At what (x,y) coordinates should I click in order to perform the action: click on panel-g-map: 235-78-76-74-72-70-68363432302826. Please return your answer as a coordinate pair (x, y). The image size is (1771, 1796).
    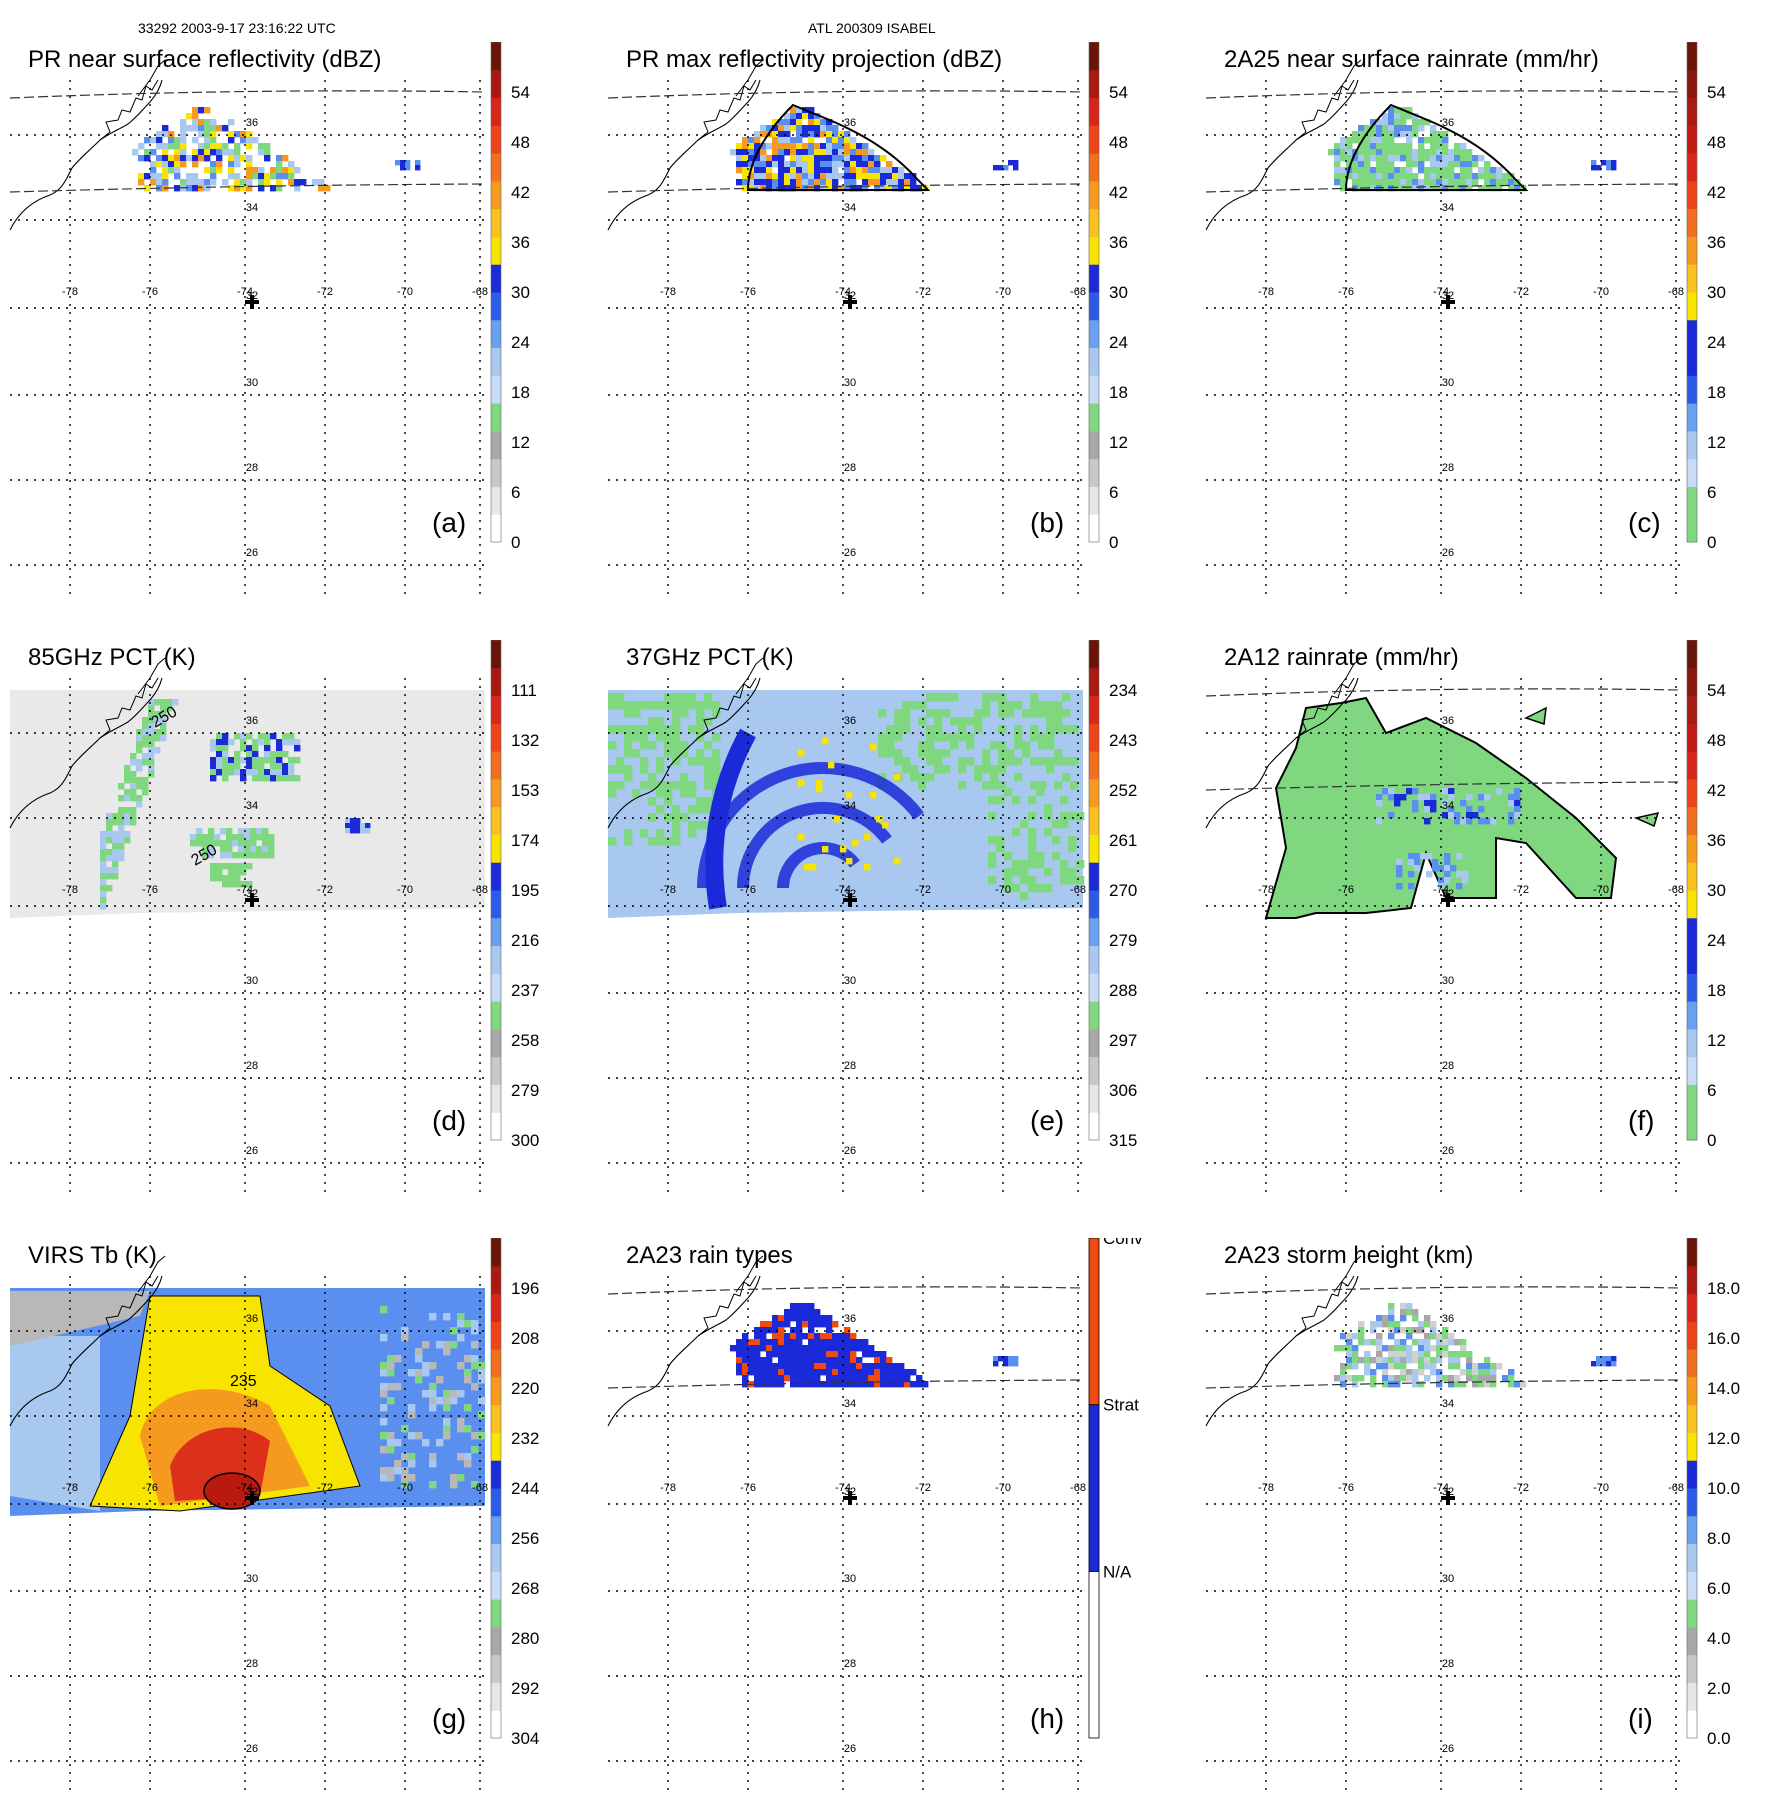
    Looking at the image, I should click on (248, 1525).